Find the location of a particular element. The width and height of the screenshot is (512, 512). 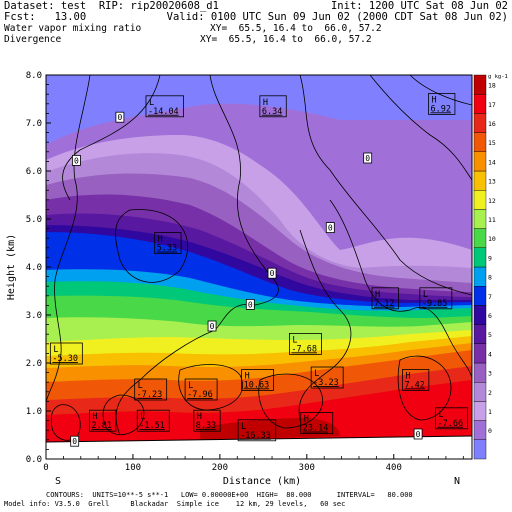

colorbar-label: 0 is located at coordinates (490, 431).